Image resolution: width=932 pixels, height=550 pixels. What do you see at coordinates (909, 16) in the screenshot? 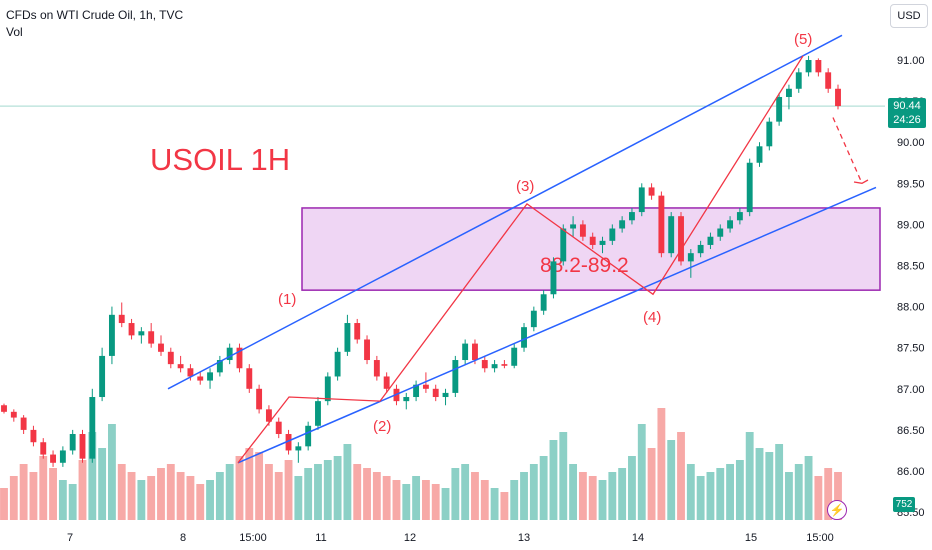
I see `currency-button: USD` at bounding box center [909, 16].